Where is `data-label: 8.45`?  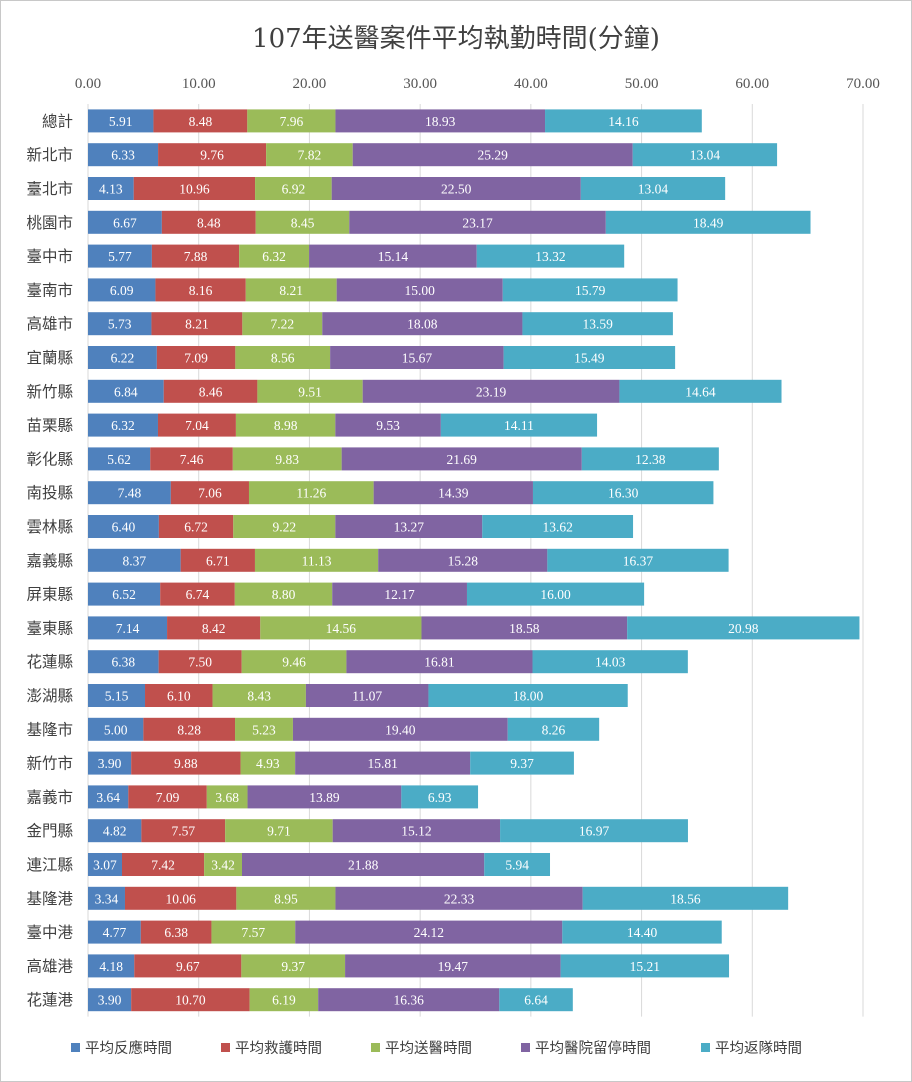 data-label: 8.45 is located at coordinates (303, 222).